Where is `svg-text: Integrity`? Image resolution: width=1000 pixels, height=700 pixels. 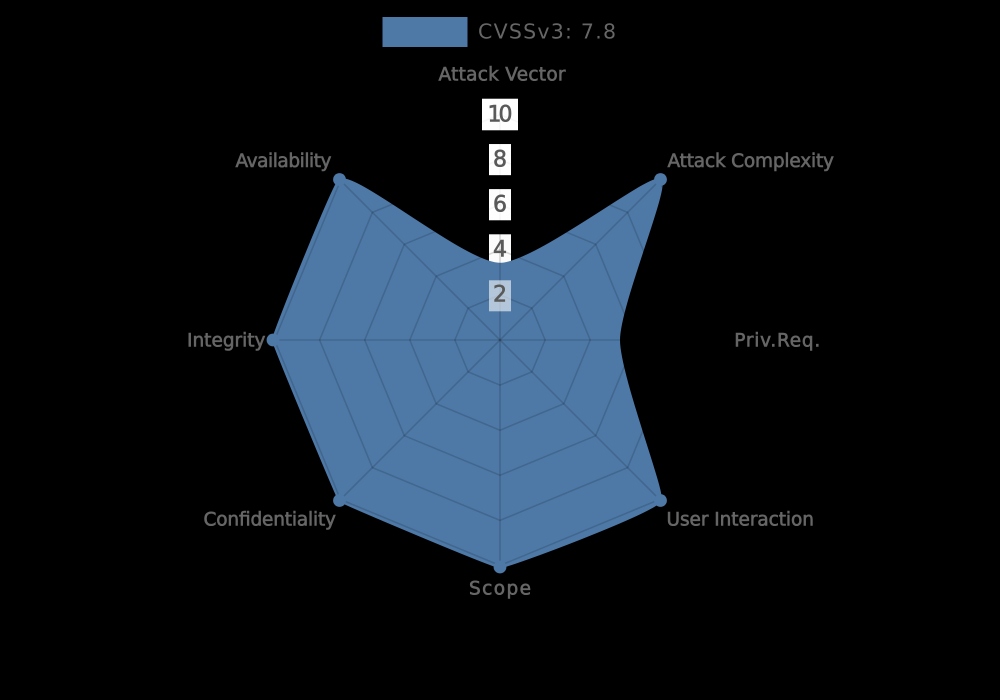 svg-text: Integrity is located at coordinates (226, 340).